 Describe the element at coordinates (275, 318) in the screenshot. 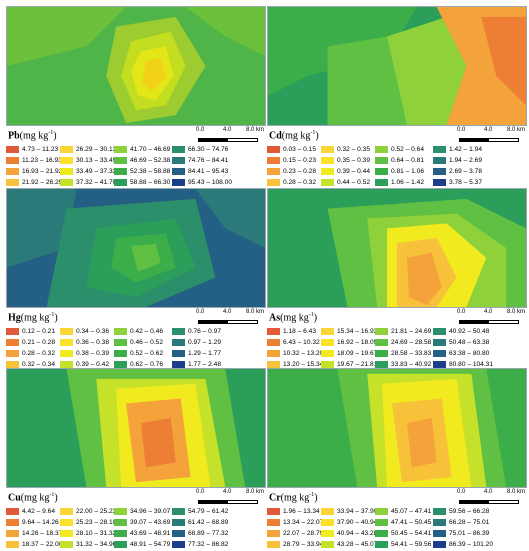

I see `as-element-symbol: As` at that location.